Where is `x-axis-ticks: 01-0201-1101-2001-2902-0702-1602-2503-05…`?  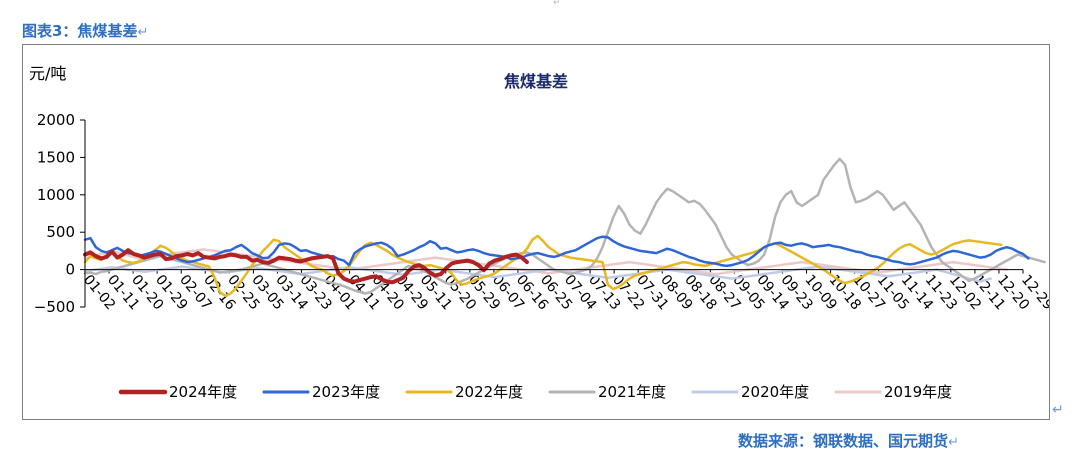
x-axis-ticks: 01-0201-1101-2001-2902-0702-1602-2503-05… is located at coordinates (568, 291).